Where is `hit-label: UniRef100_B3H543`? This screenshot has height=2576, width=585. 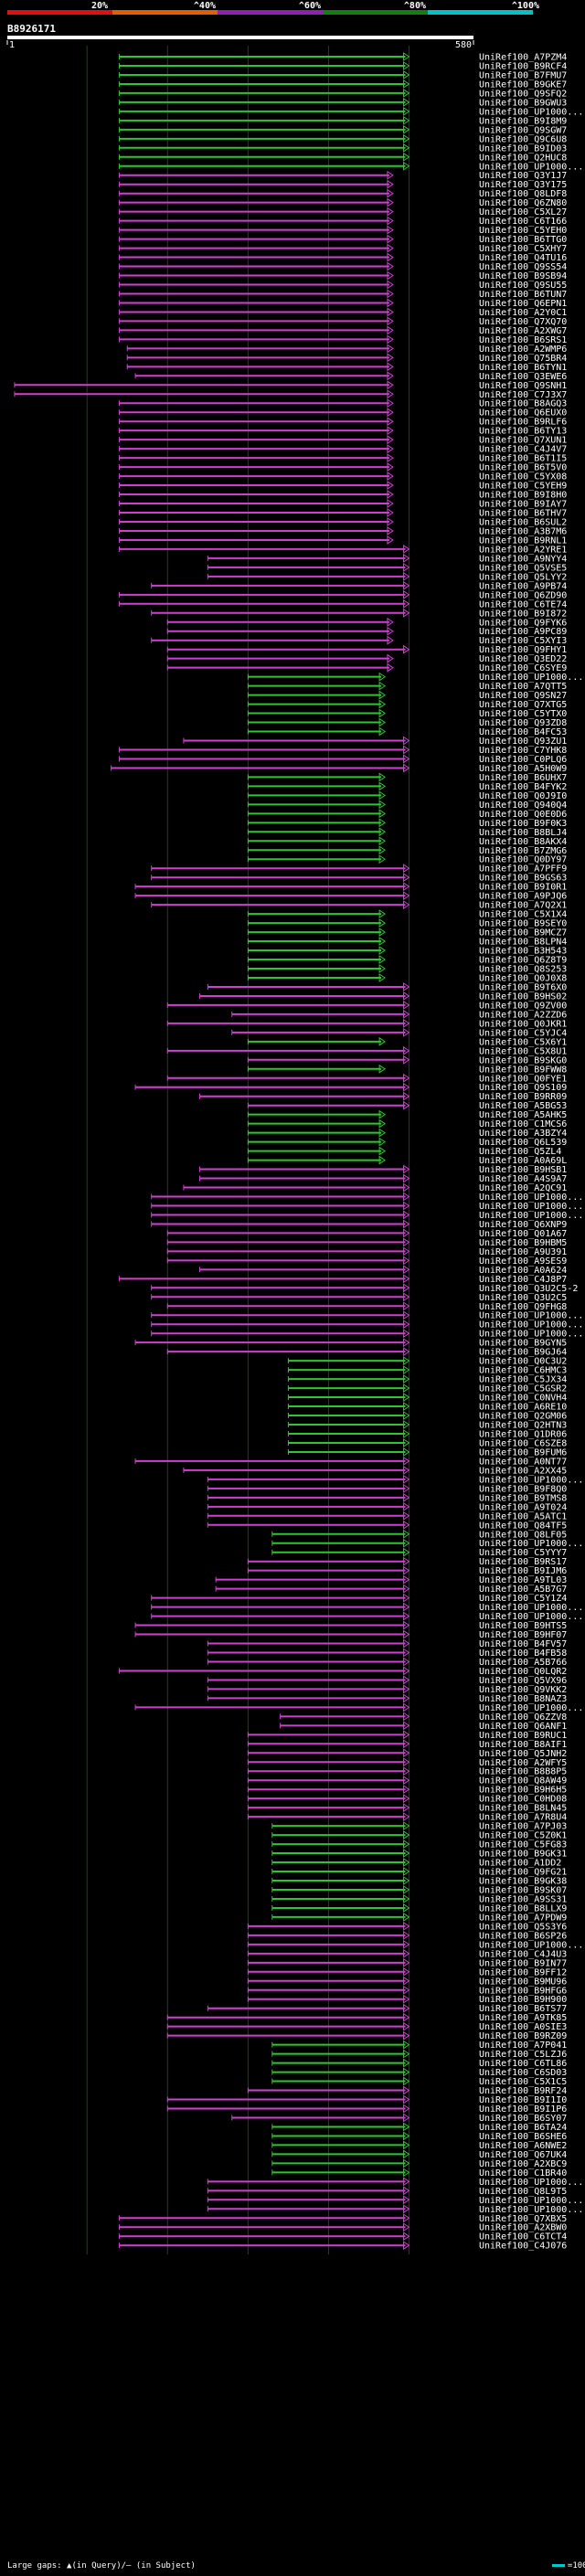
hit-label: UniRef100_B3H543 is located at coordinates (523, 952).